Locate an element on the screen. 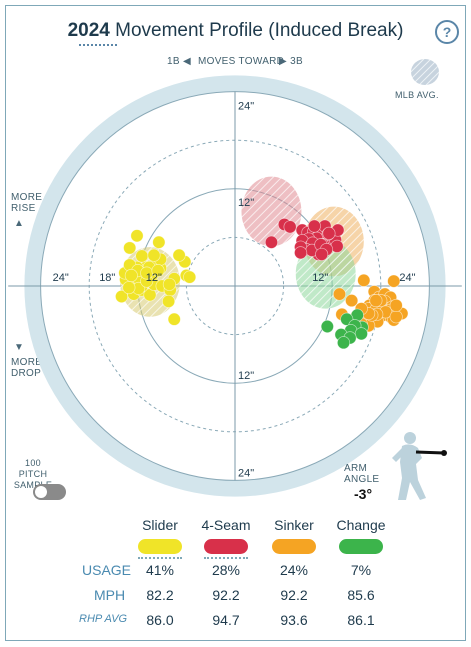 This screenshot has width=471, height=647. mph-row-label: MPH is located at coordinates (110, 595).